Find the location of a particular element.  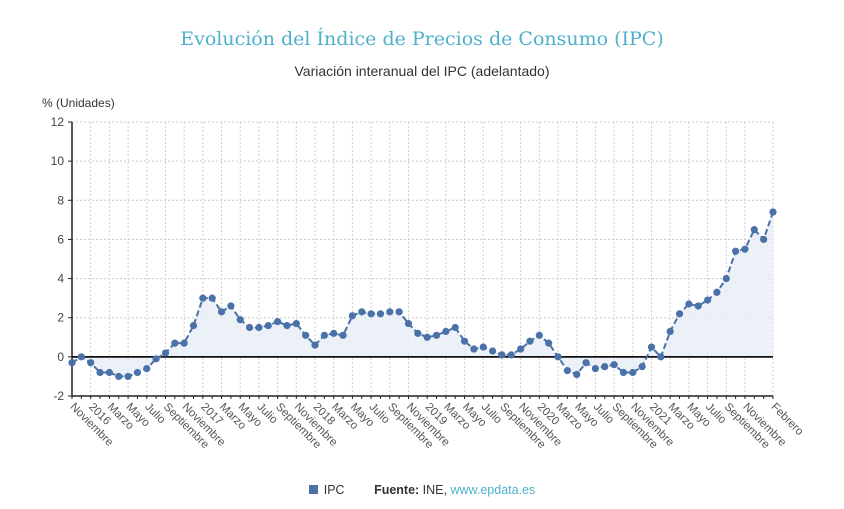

data-point: Jun 2019: 0.4 is located at coordinates (474, 349).